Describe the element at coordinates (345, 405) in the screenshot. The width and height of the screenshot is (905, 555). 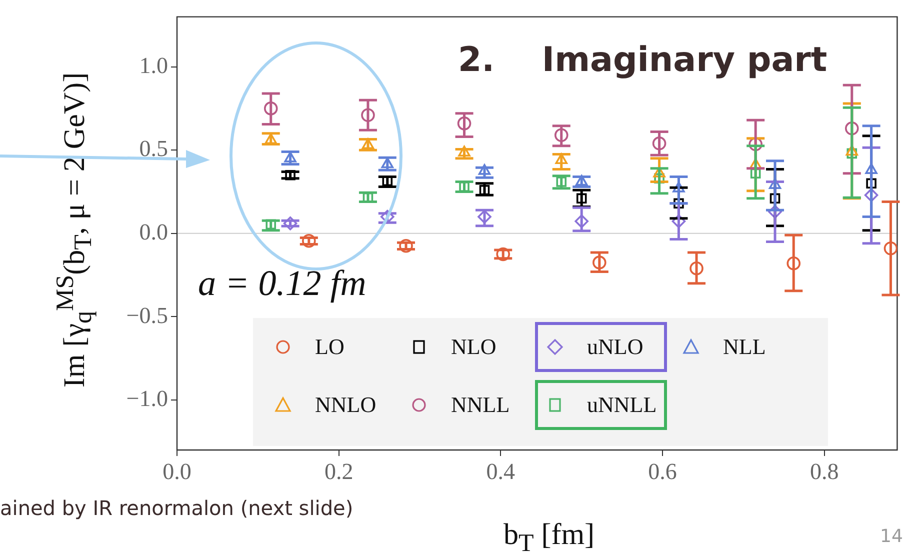
I see `legend-label: NNLO` at that location.